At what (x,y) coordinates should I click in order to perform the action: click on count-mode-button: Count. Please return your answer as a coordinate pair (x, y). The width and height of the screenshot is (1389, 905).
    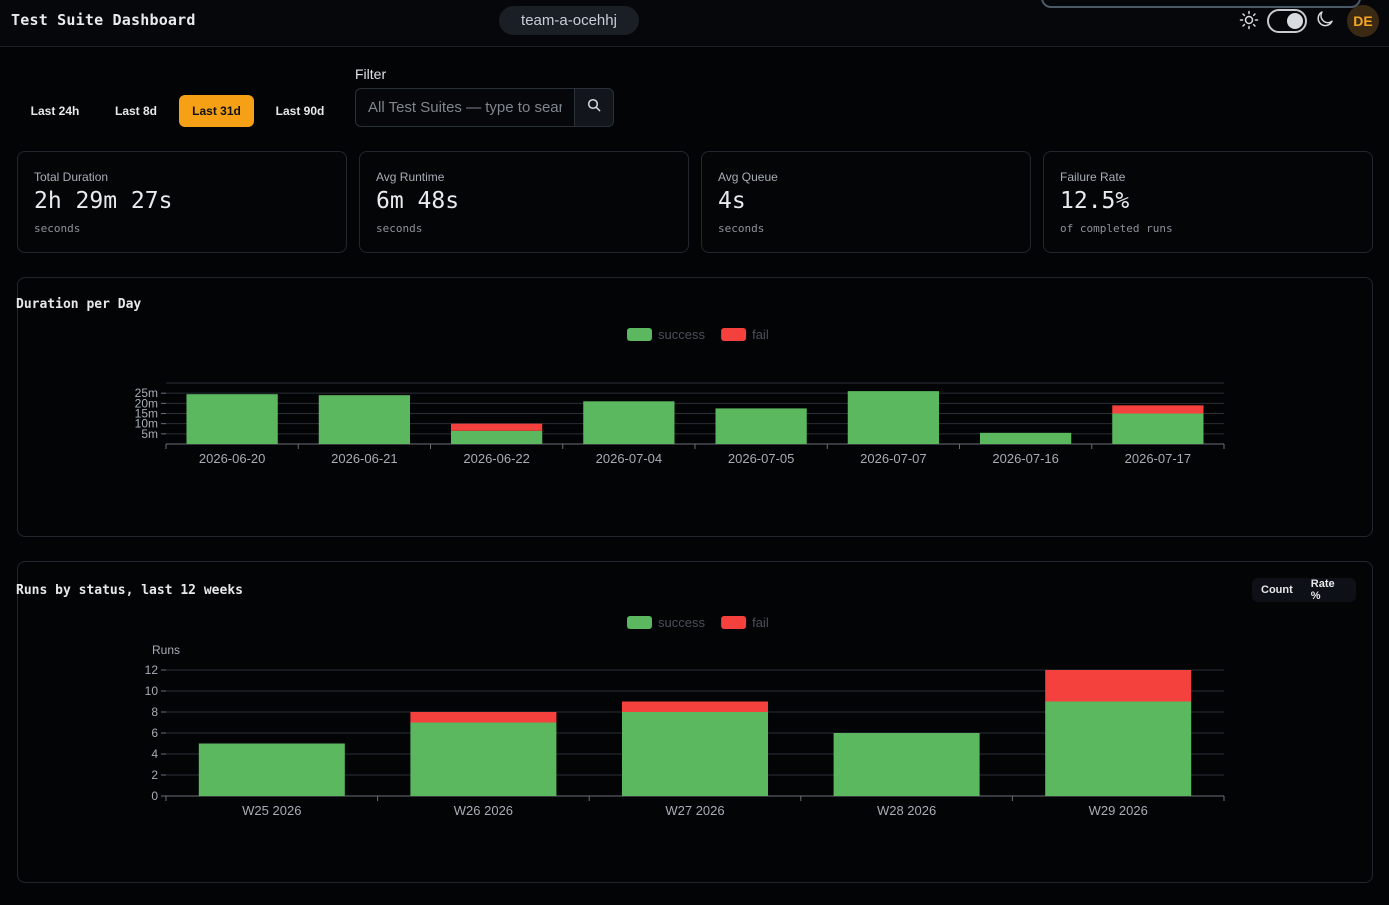
    Looking at the image, I should click on (1277, 590).